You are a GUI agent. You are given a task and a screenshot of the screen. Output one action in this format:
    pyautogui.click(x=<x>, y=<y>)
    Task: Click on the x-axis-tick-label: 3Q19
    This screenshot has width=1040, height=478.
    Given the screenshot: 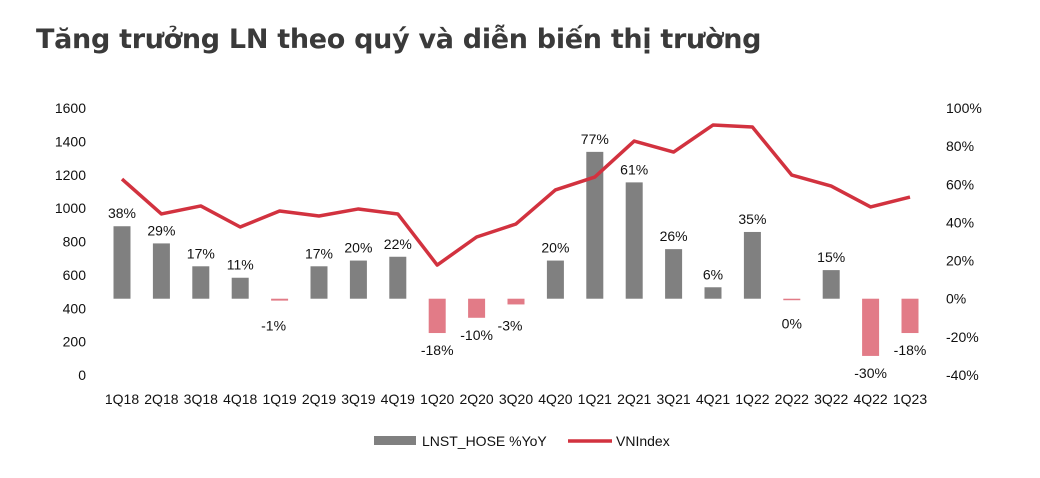 What is the action you would take?
    pyautogui.click(x=358, y=399)
    